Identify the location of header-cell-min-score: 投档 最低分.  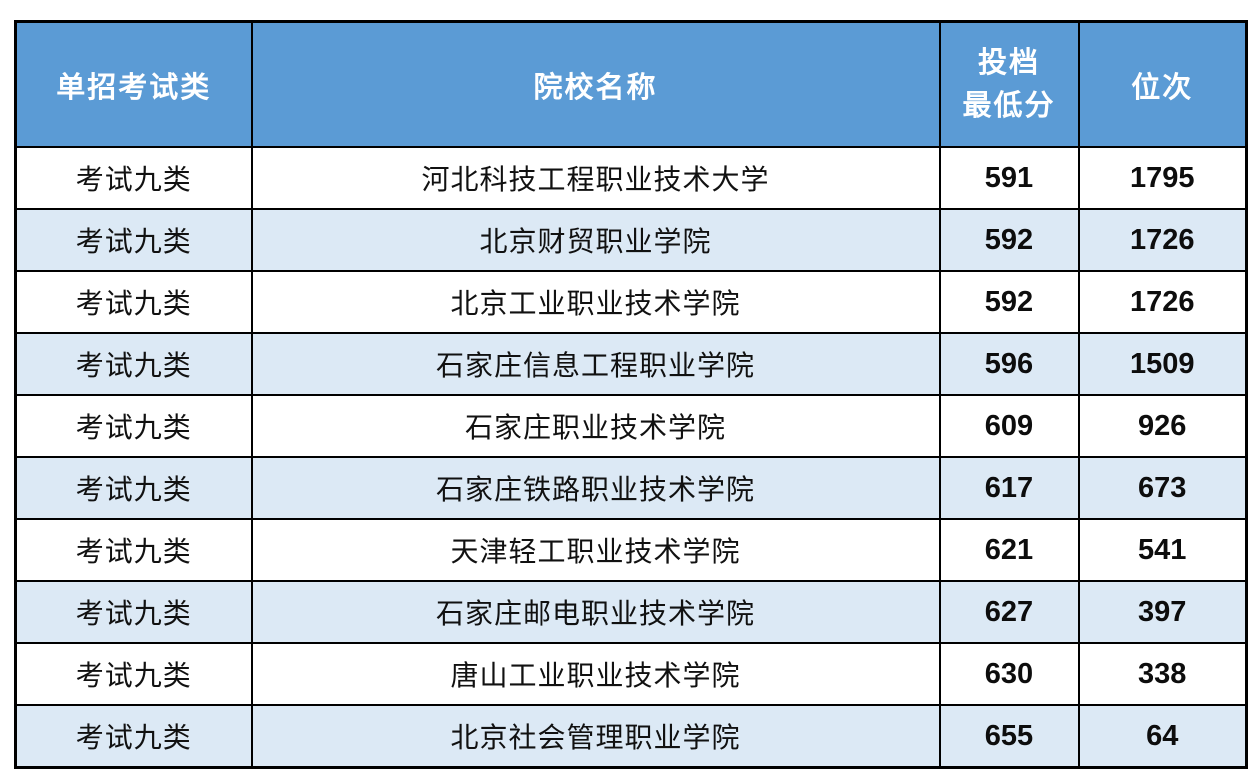
(1009, 84).